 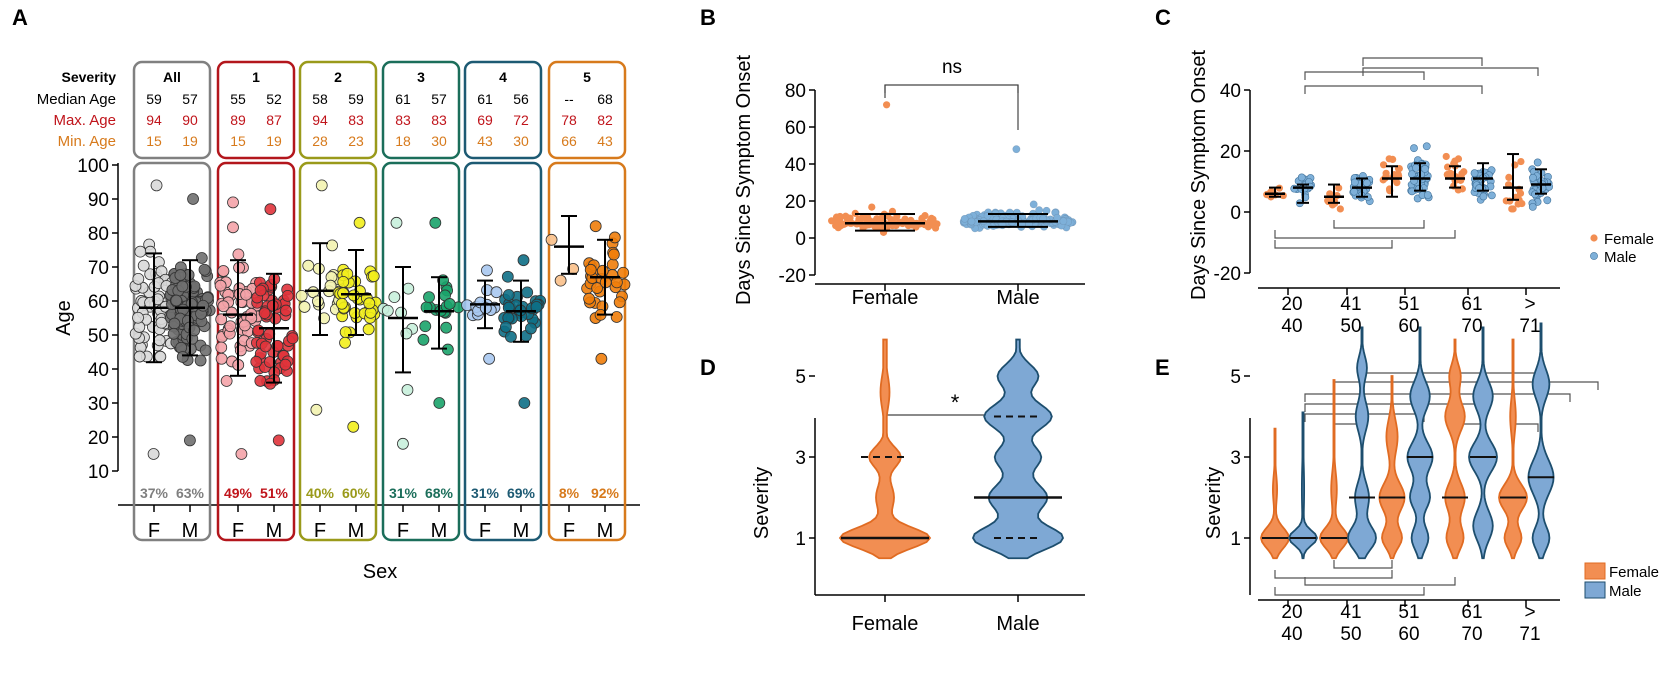 I want to click on a-ylabel: Age, so click(x=64, y=318).